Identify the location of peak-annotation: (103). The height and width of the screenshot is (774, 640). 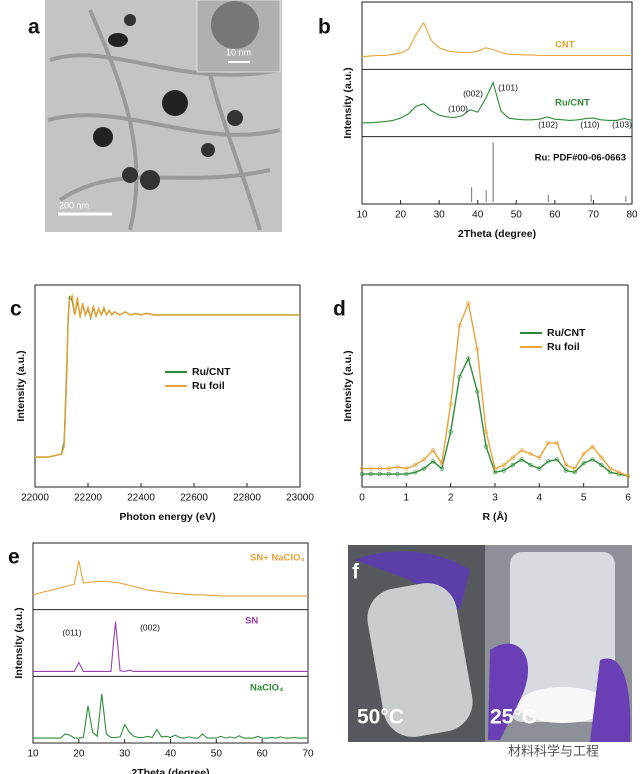
(622, 124).